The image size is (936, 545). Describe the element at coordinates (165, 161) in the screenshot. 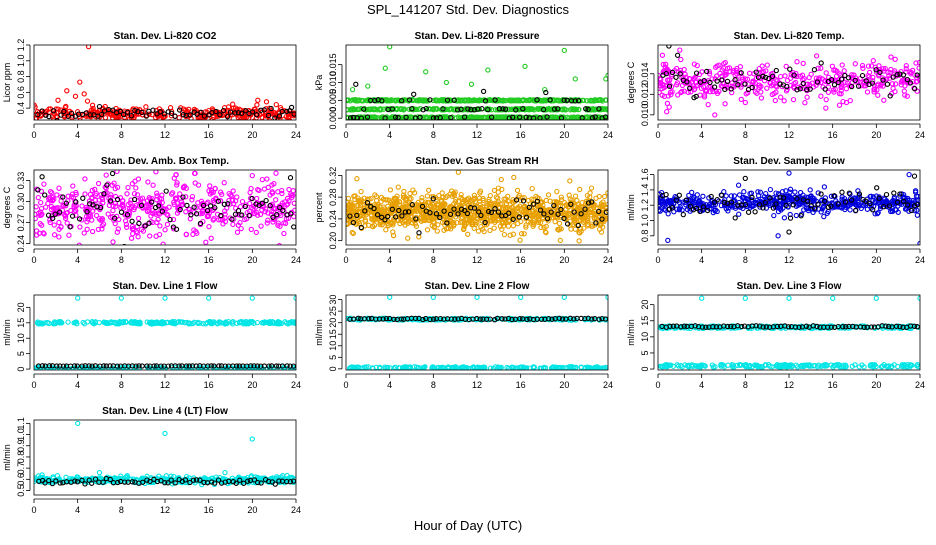

I see `panel-title: Stan. Dev. Amb. Box Temp.` at that location.